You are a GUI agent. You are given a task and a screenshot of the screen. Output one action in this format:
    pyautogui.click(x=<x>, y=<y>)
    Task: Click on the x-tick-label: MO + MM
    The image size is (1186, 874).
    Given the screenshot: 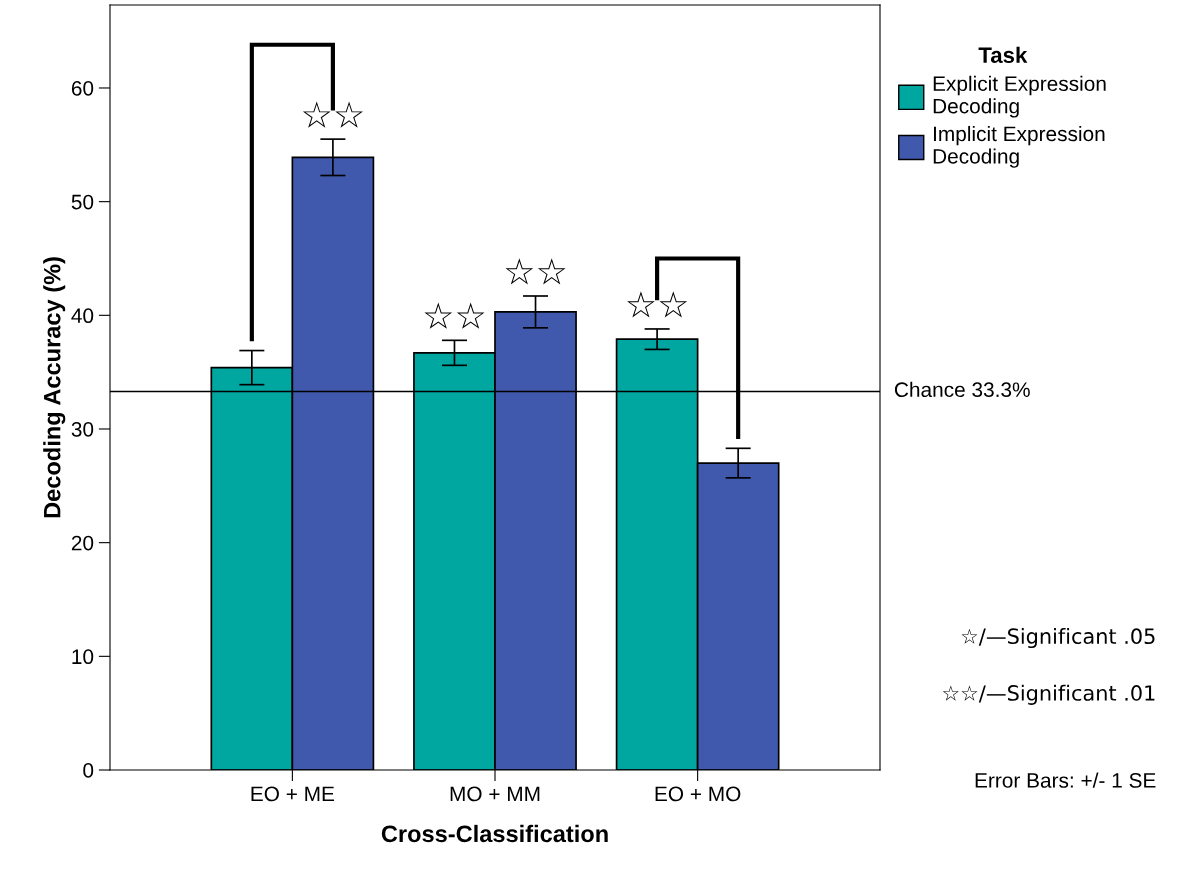 What is the action you would take?
    pyautogui.click(x=495, y=794)
    